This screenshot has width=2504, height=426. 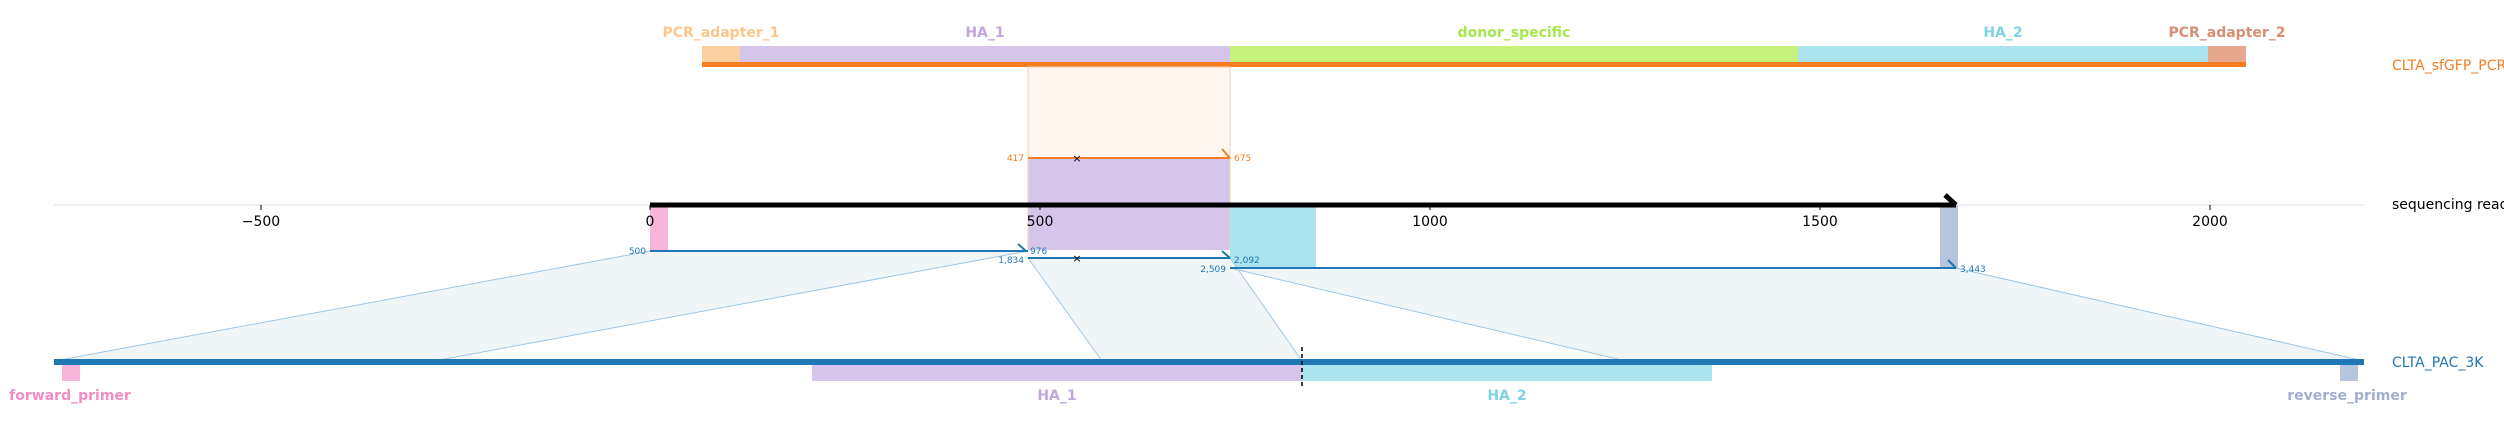 I want to click on read-track-name: sequencing read, so click(x=2448, y=205).